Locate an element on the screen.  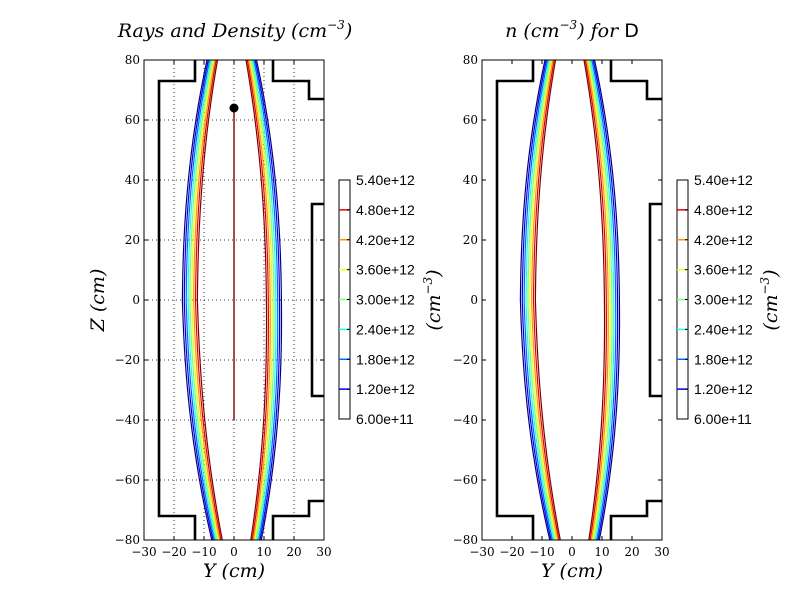
left-y-tick-label: 0 is located at coordinates (136, 300).